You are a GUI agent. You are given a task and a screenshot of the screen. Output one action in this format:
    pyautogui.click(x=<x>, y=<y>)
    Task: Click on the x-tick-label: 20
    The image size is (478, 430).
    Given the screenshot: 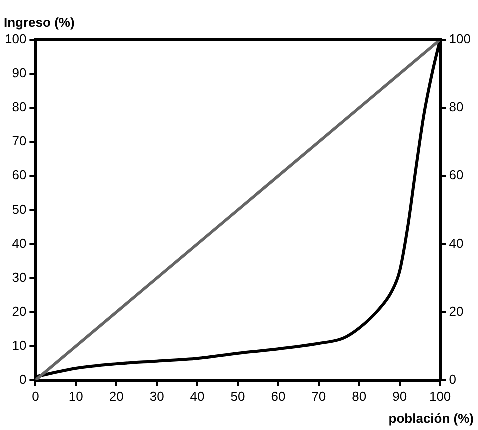 What is the action you would take?
    pyautogui.click(x=116, y=396)
    